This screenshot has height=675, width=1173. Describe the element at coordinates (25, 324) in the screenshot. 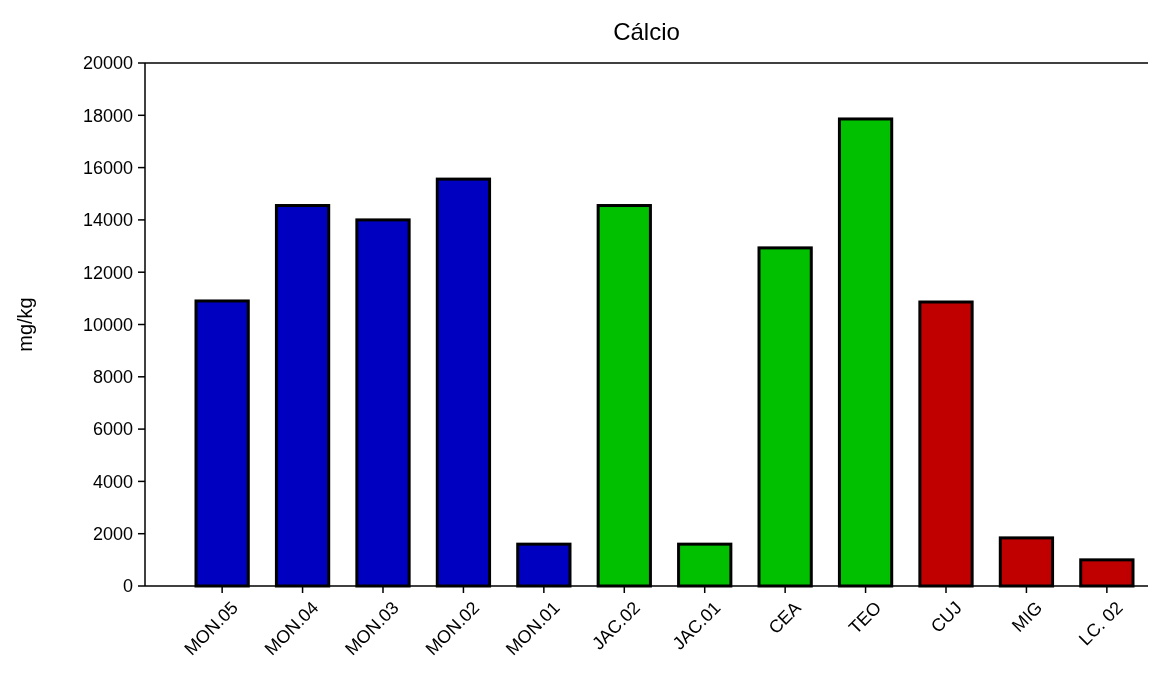

I see `y-axis-title: mg/kg` at that location.